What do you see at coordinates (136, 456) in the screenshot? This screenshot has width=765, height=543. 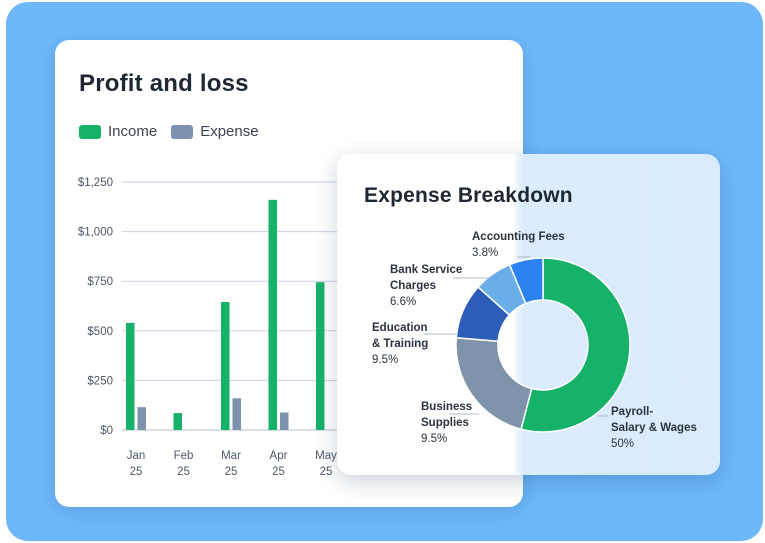 I see `x-tick-label: Jan` at bounding box center [136, 456].